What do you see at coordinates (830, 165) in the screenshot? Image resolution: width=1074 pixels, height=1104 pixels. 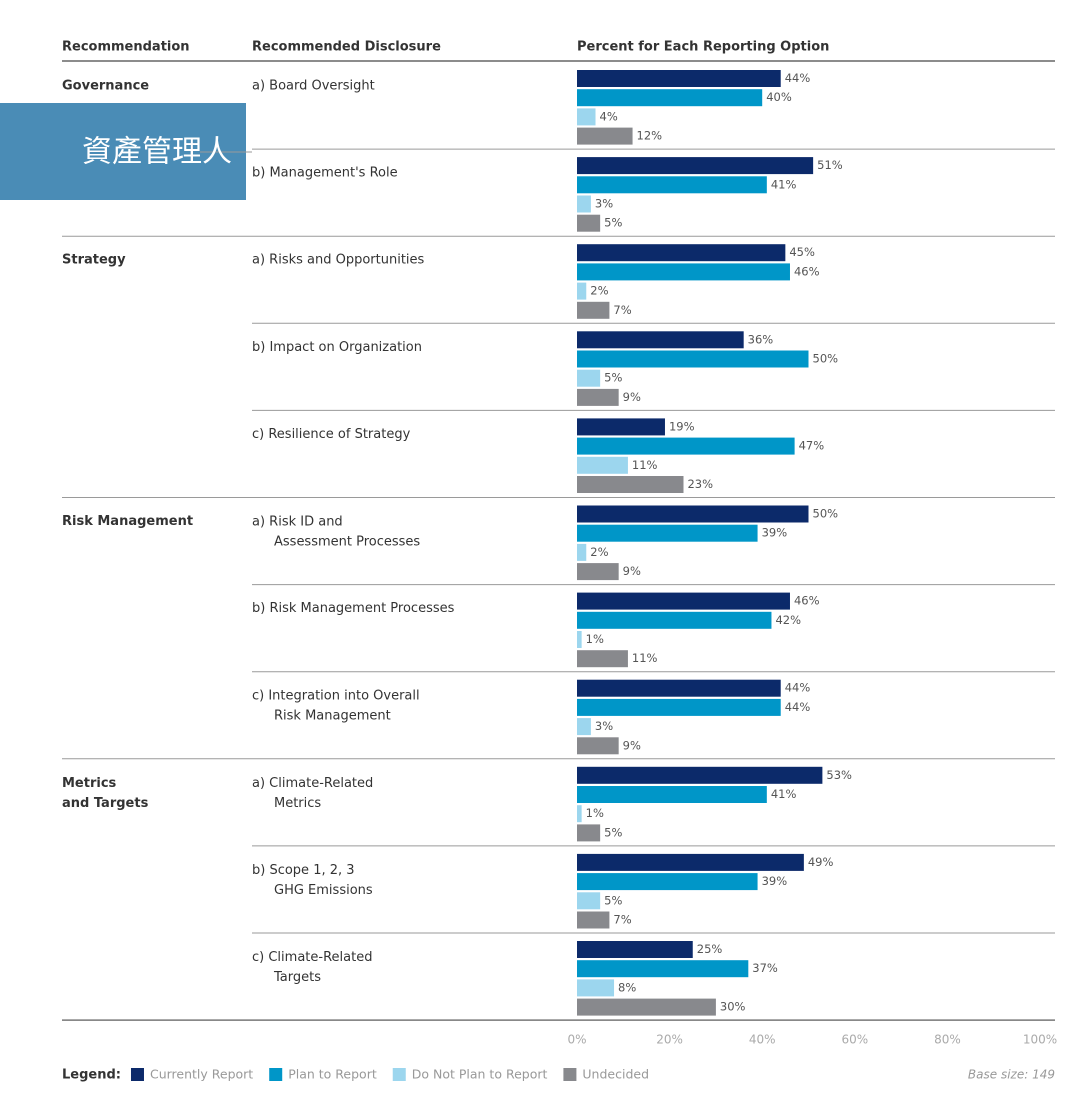 I see `value-label: 51%` at bounding box center [830, 165].